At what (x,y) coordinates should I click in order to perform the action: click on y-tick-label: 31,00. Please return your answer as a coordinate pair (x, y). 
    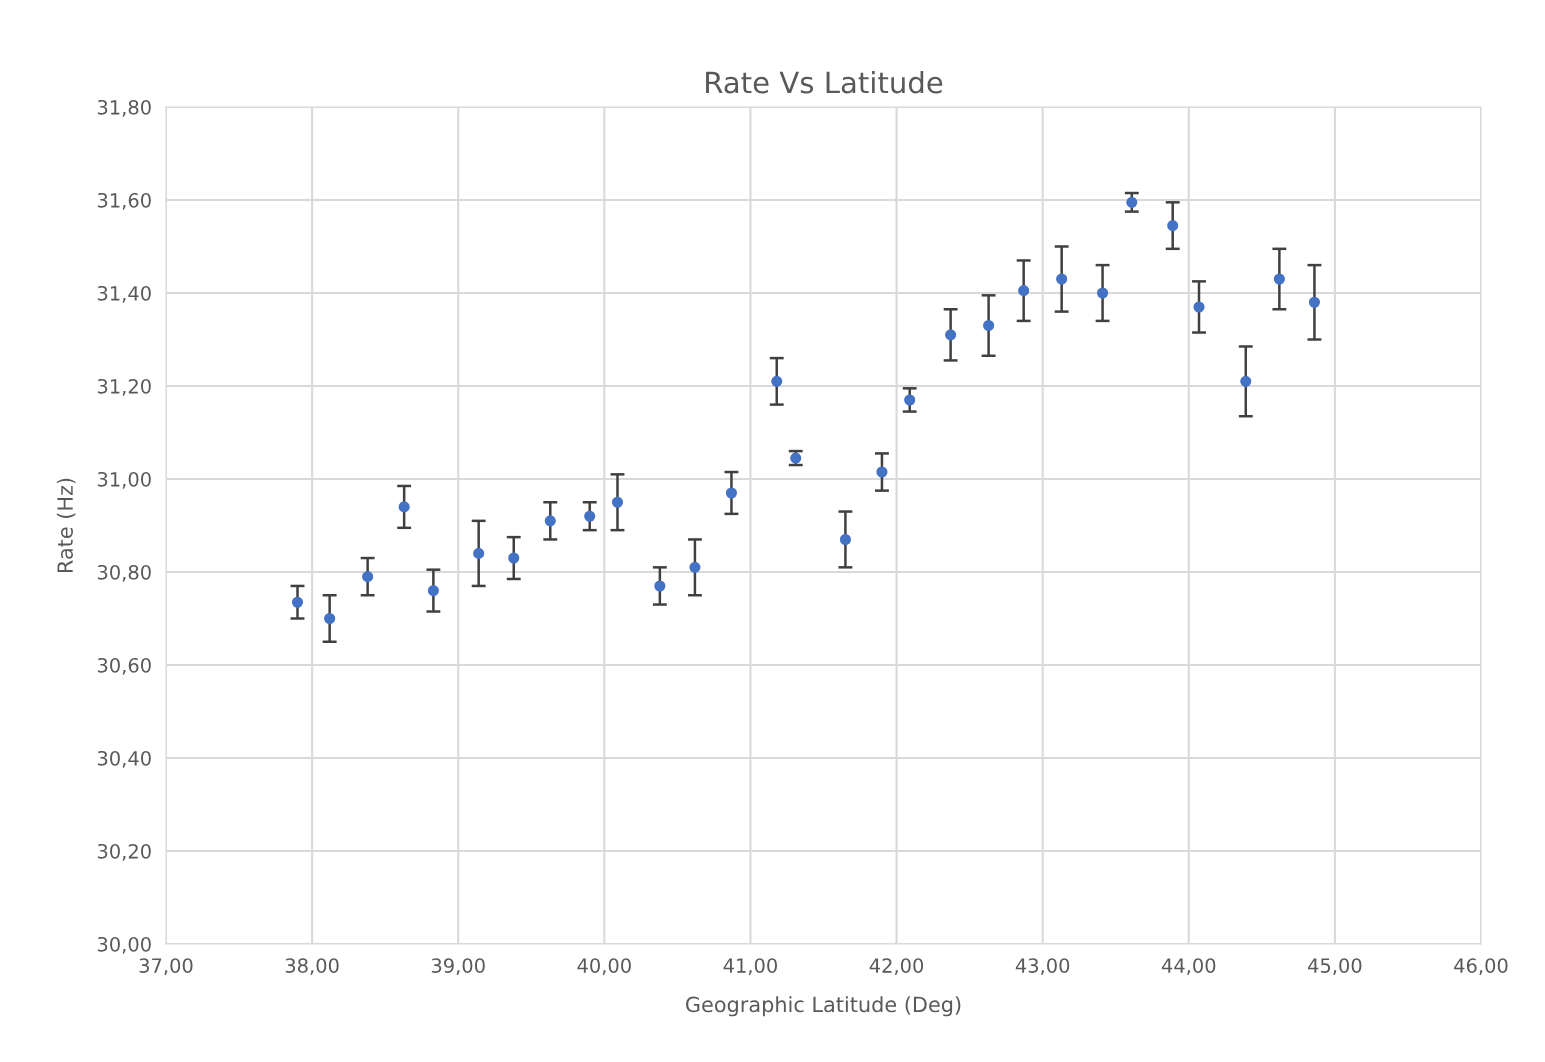
    Looking at the image, I should click on (124, 480).